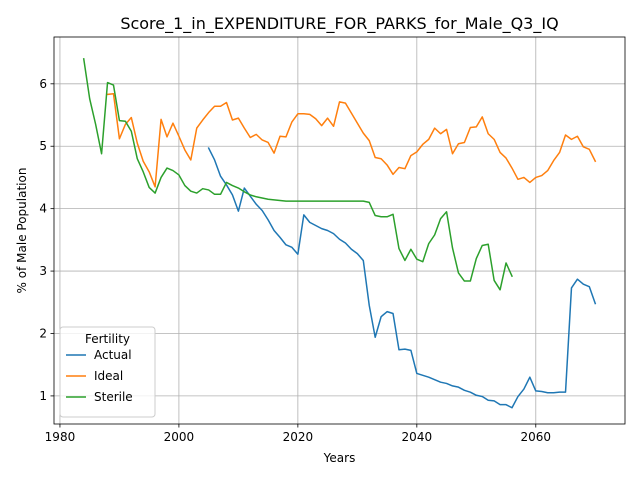 This screenshot has width=640, height=480. I want to click on y-tick-label: 5, so click(43, 146).